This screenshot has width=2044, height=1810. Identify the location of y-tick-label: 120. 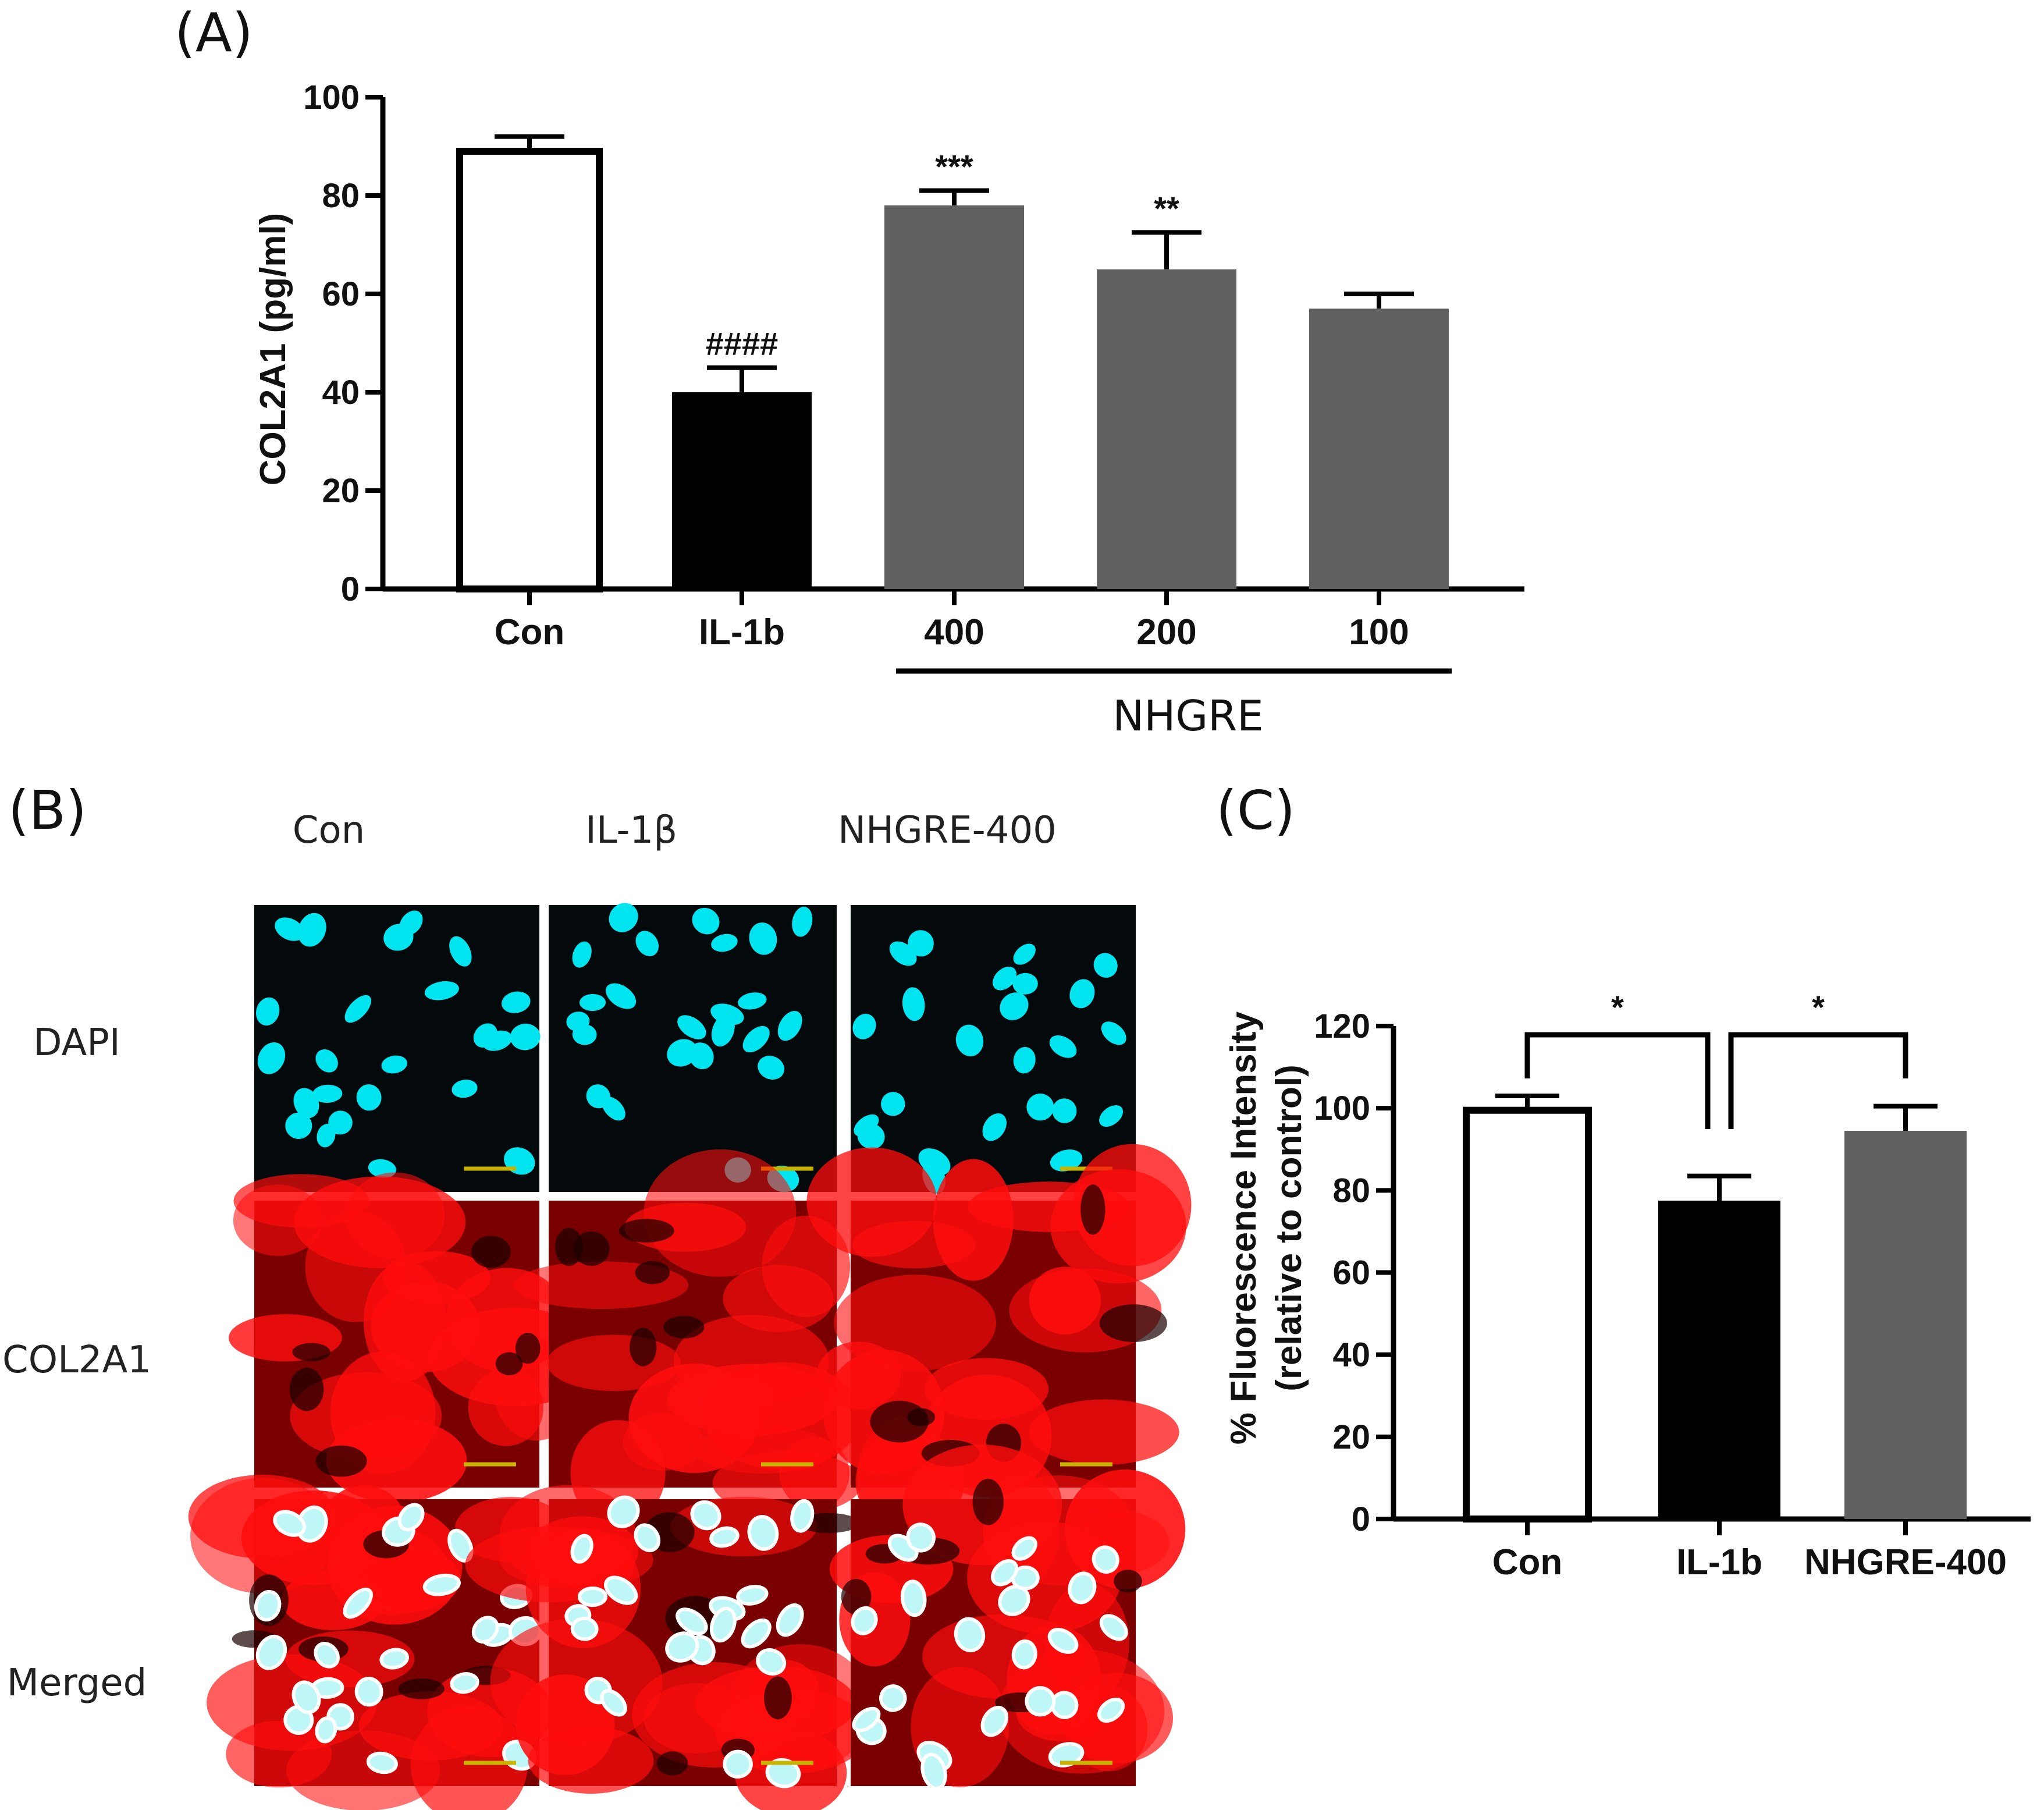
(1342, 1026).